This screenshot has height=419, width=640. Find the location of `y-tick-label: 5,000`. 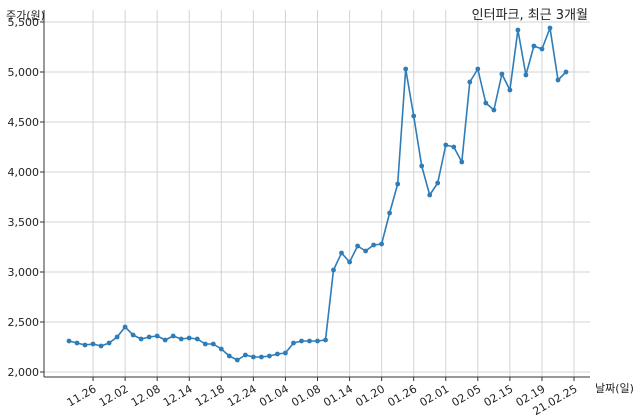

y-tick-label: 5,000 is located at coordinates (24, 72).